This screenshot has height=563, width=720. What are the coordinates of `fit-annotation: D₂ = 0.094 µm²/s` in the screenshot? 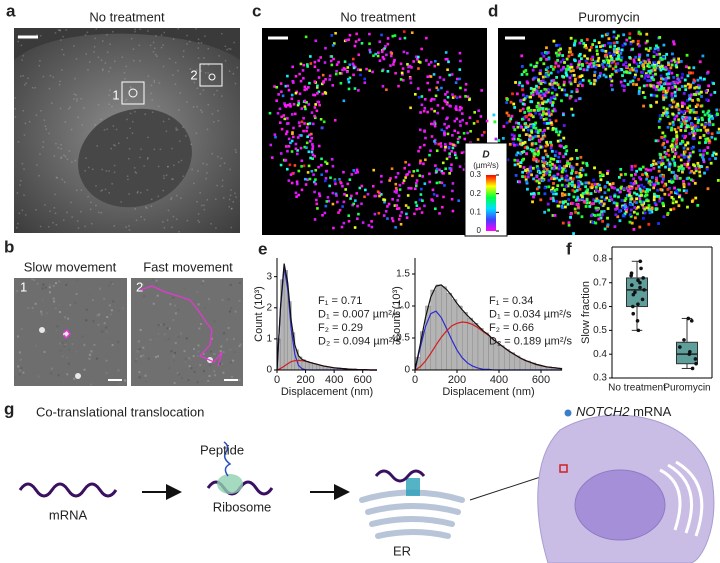 It's located at (360, 341).